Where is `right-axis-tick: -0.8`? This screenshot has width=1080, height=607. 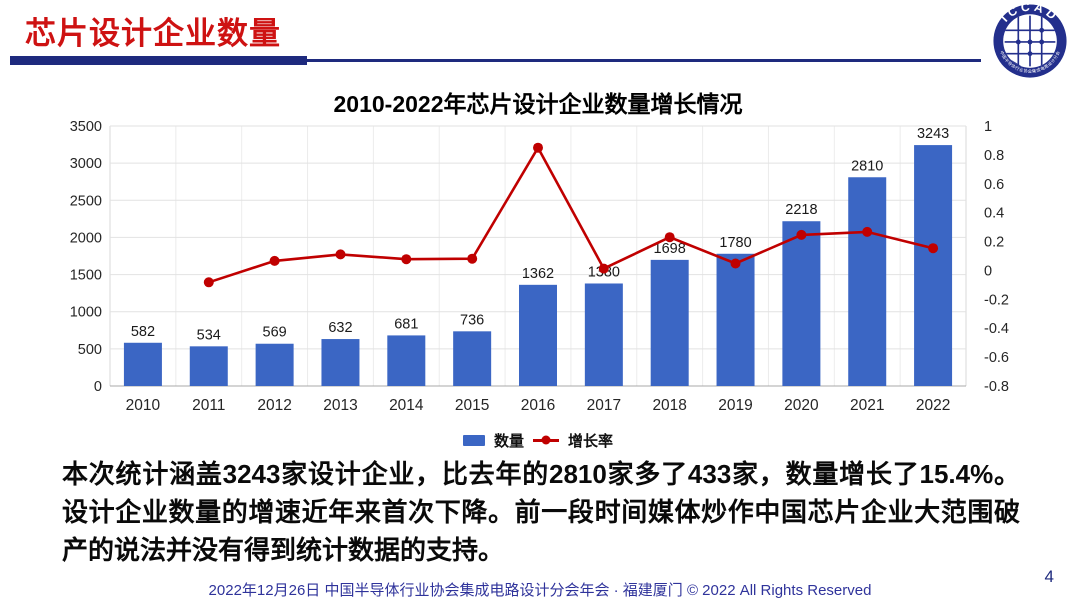
right-axis-tick: -0.8 is located at coordinates (996, 387).